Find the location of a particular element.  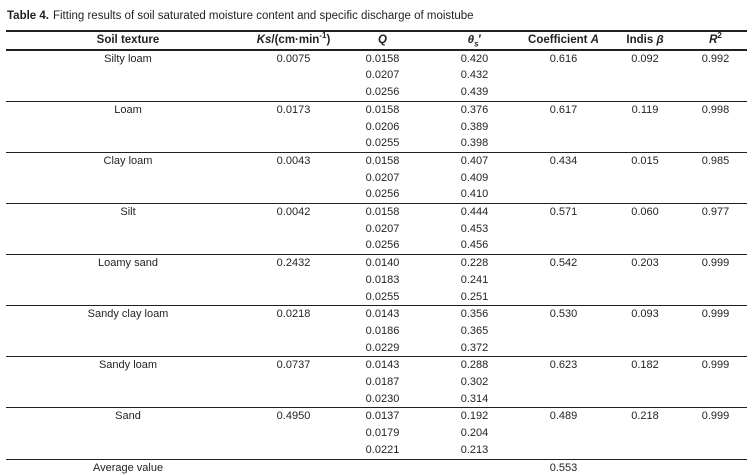

theta-cell: 0.204 is located at coordinates (474, 433).